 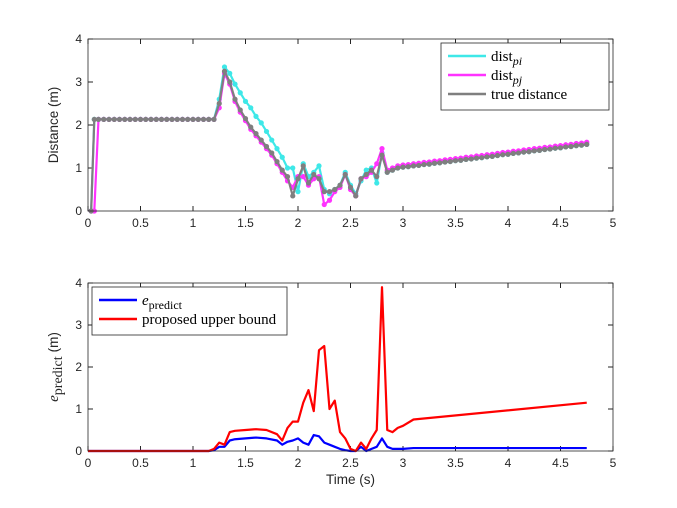 What do you see at coordinates (529, 95) in the screenshot?
I see `legend-label: true distance` at bounding box center [529, 95].